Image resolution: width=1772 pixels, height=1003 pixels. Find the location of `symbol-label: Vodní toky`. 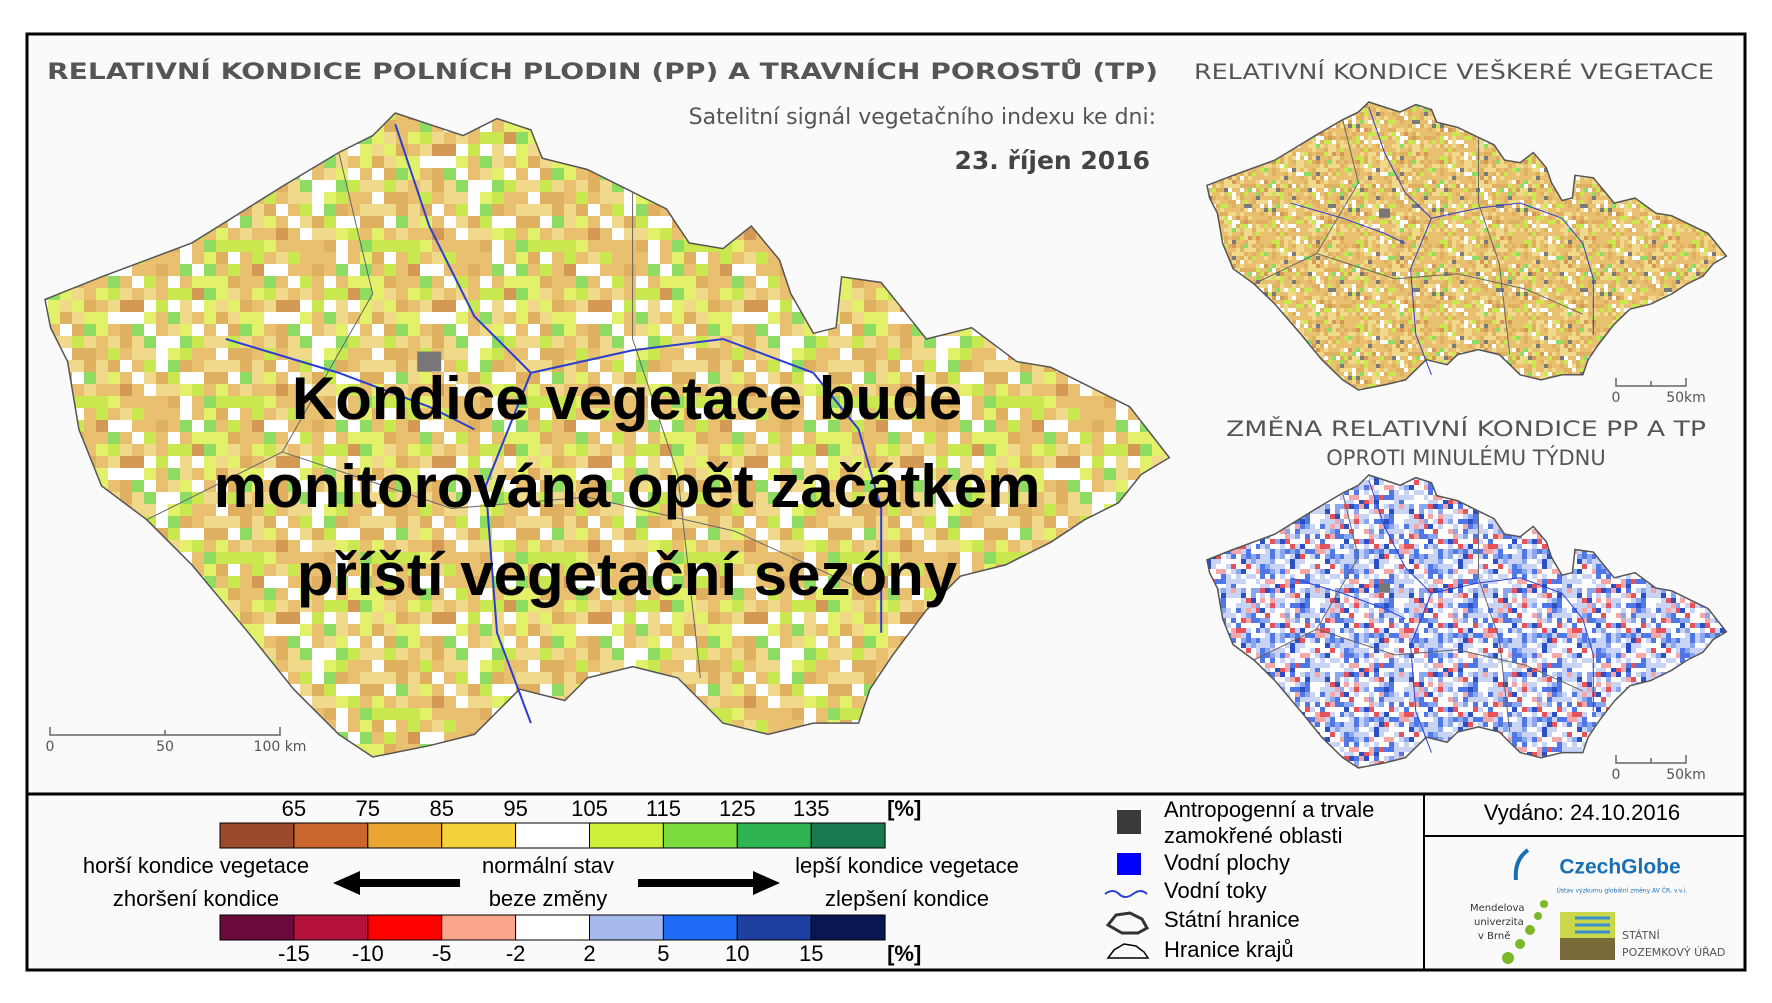

symbol-label: Vodní toky is located at coordinates (1215, 890).